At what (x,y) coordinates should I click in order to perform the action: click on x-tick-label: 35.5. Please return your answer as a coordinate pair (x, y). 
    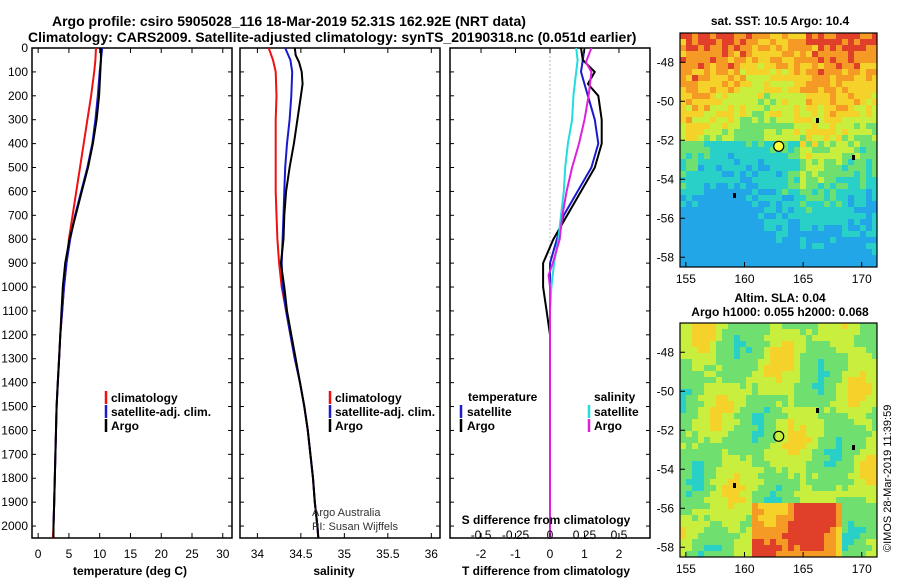
    Looking at the image, I should click on (388, 554).